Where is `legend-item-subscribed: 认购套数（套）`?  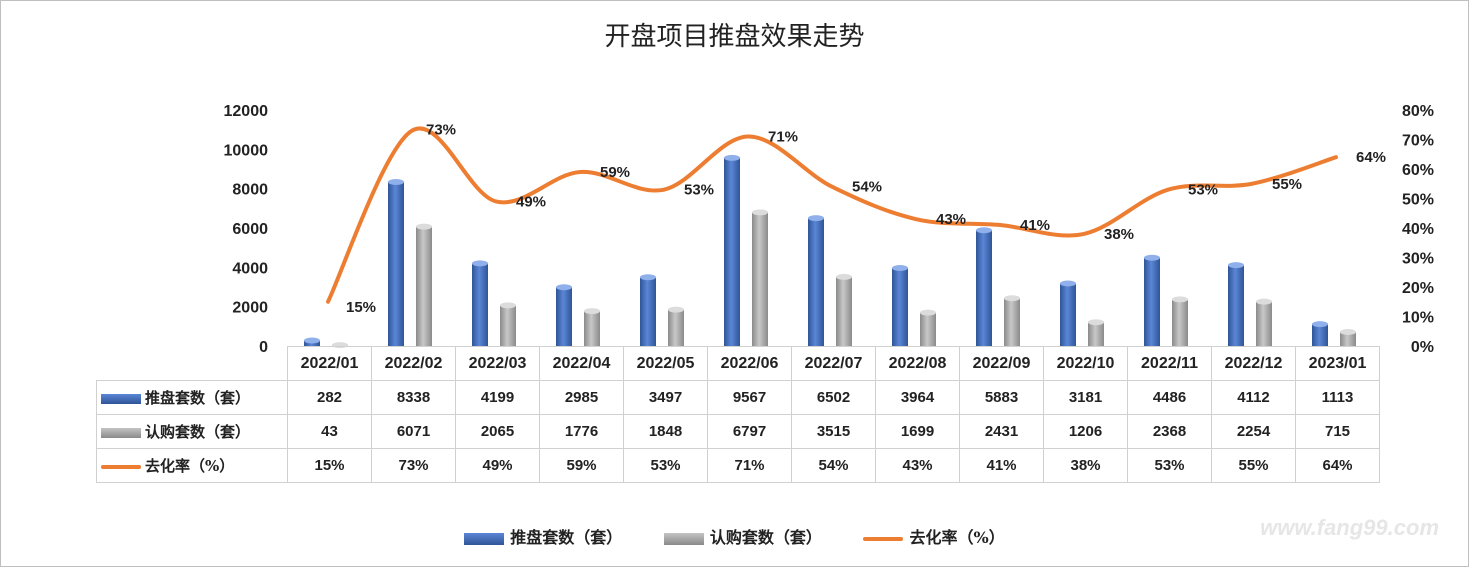 legend-item-subscribed: 认购套数（套） is located at coordinates (742, 536).